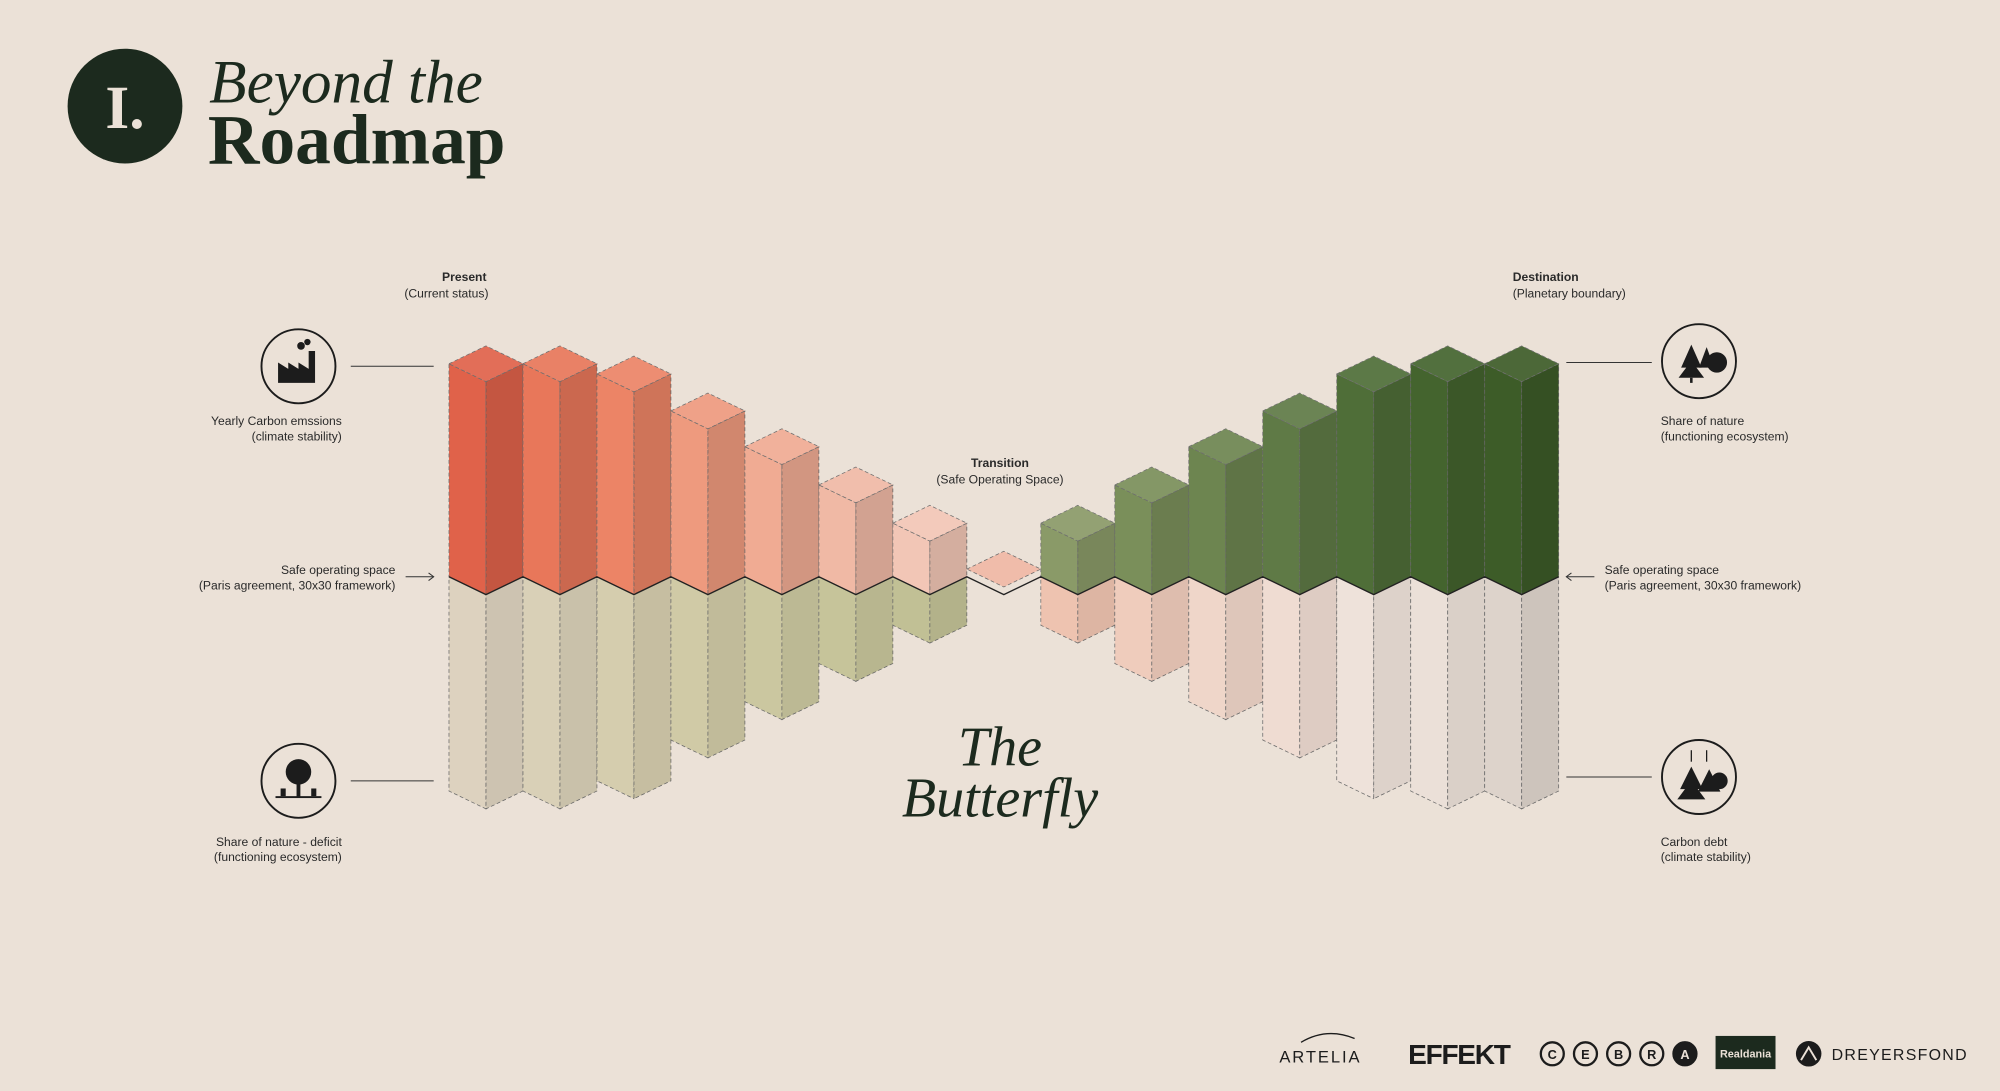 This screenshot has height=1091, width=2000. What do you see at coordinates (1703, 363) in the screenshot?
I see `icon-forest` at bounding box center [1703, 363].